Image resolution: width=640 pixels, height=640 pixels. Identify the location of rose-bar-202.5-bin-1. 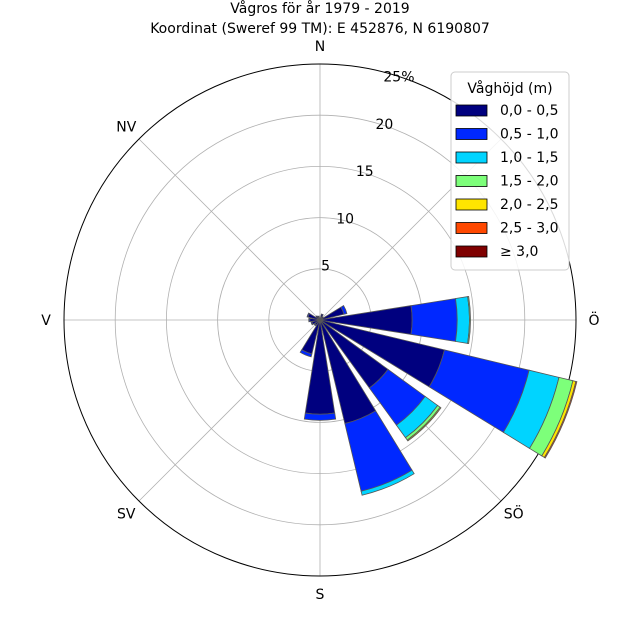
(306, 353).